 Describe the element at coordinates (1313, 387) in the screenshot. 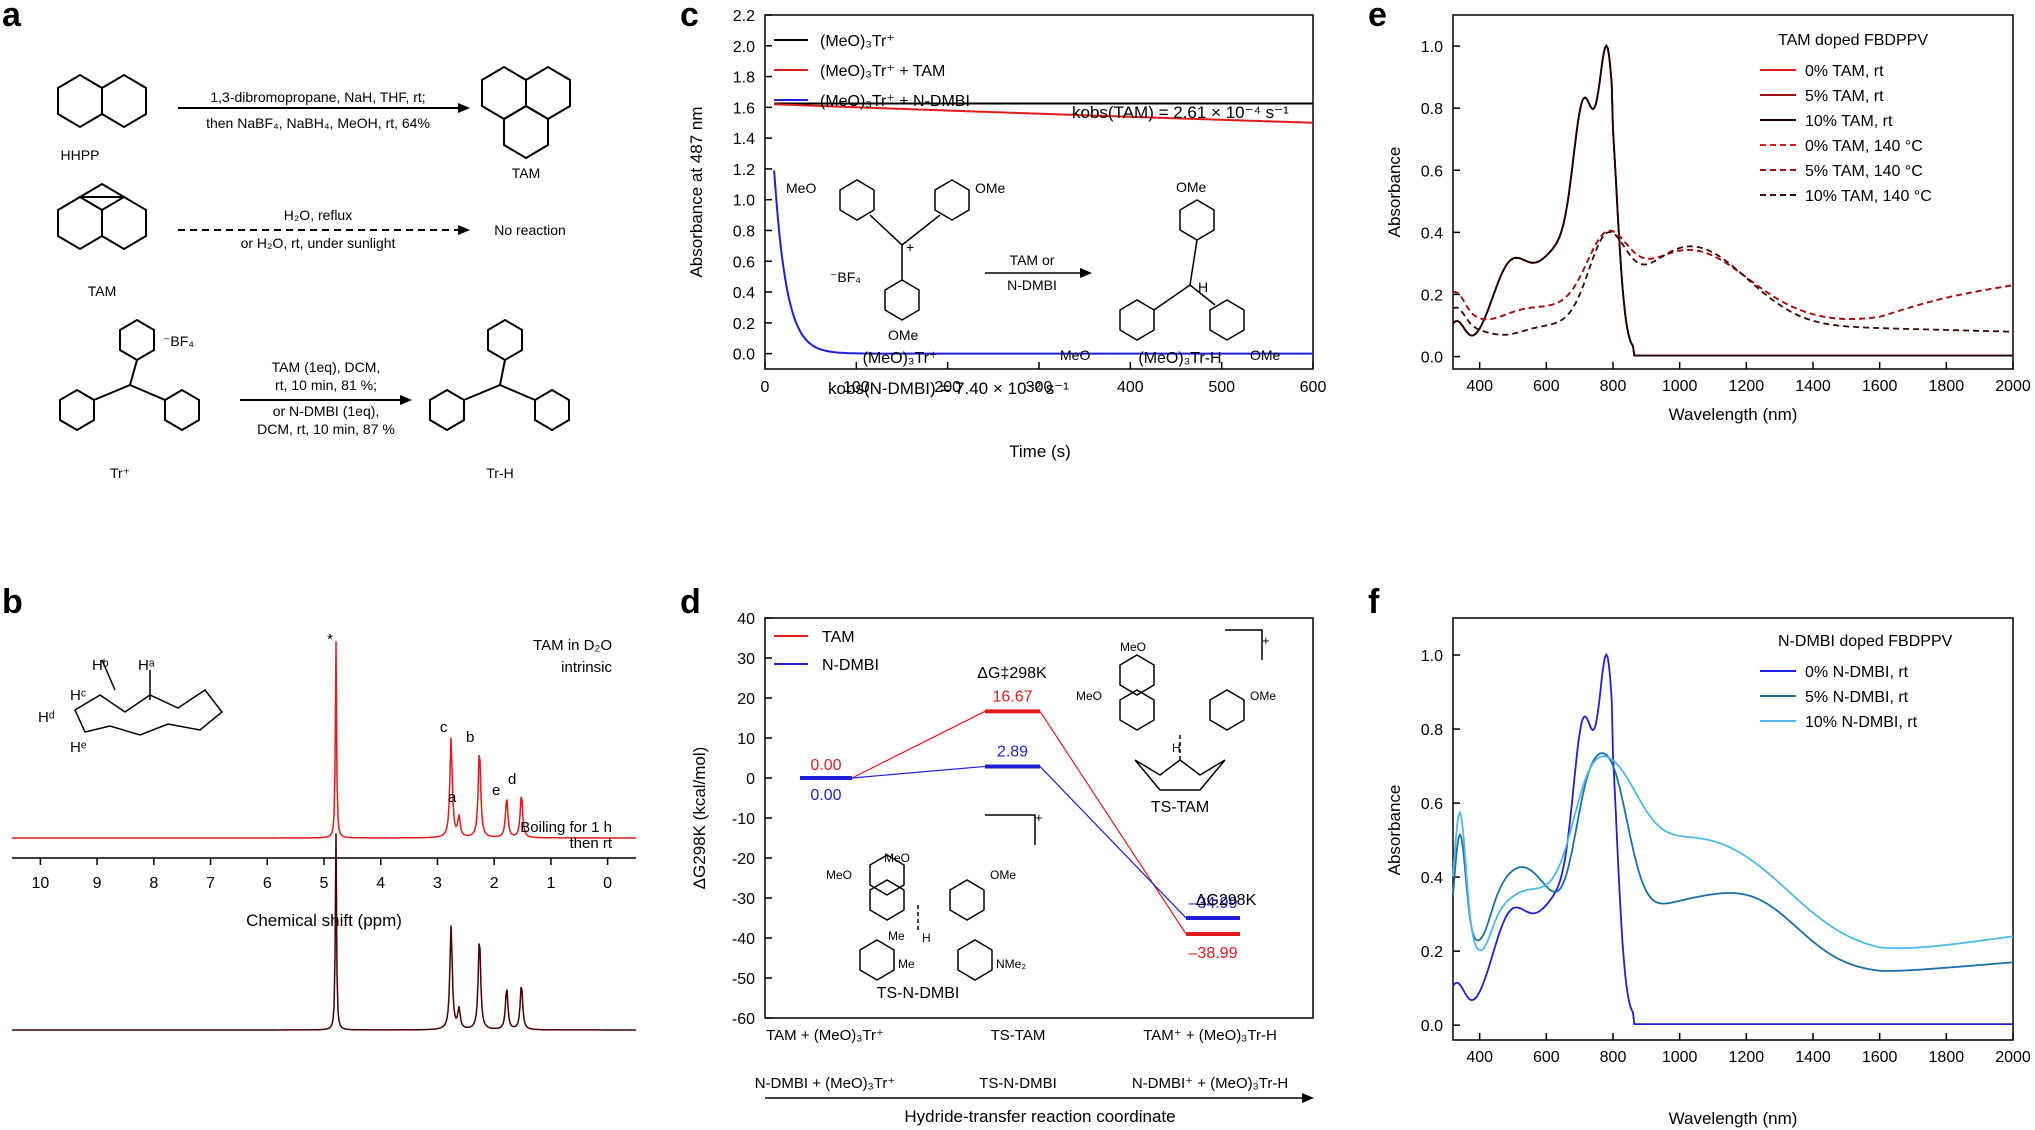

I see `c-x-tick-label: 600` at that location.